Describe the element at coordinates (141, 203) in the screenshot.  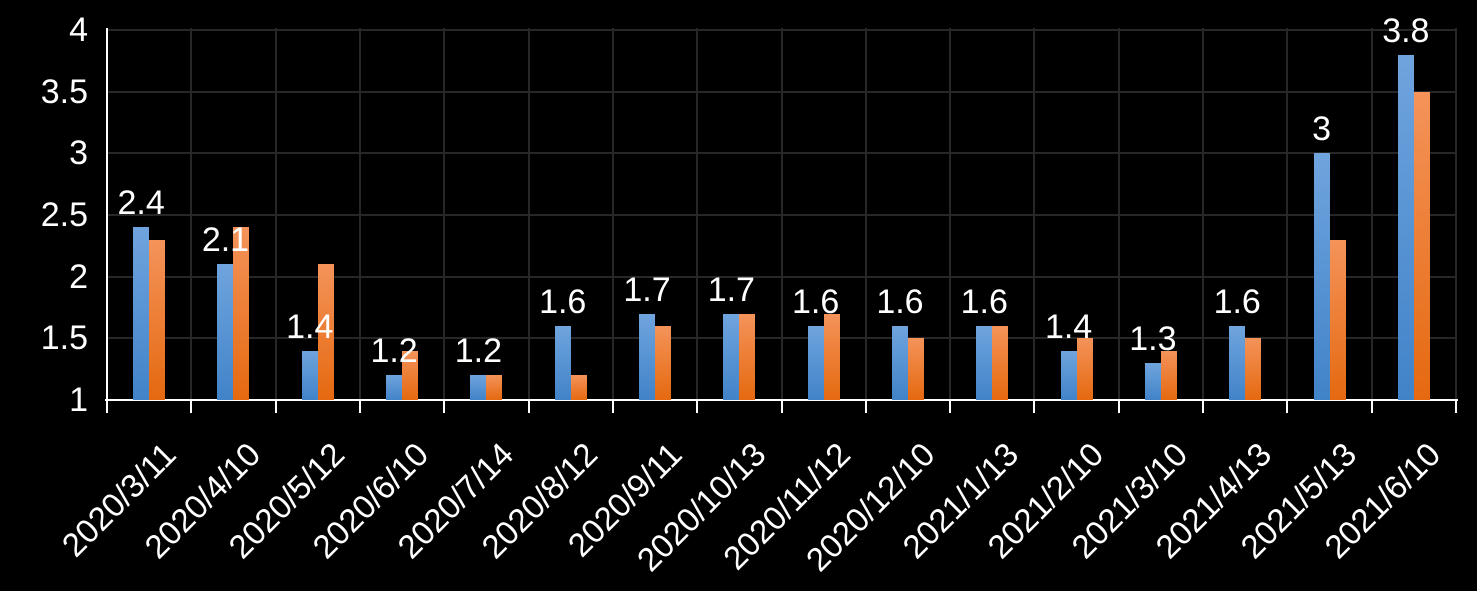
I see `bar-value-label: 2.4` at that location.